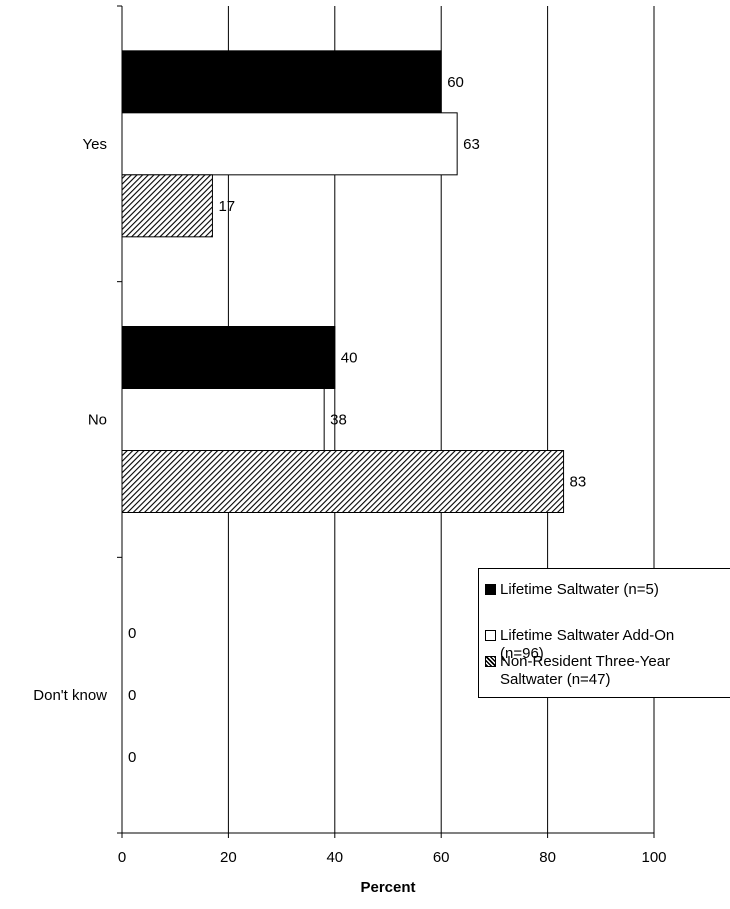 Image resolution: width=730 pixels, height=909 pixels. Describe the element at coordinates (97, 420) in the screenshot. I see `category-label: No` at that location.